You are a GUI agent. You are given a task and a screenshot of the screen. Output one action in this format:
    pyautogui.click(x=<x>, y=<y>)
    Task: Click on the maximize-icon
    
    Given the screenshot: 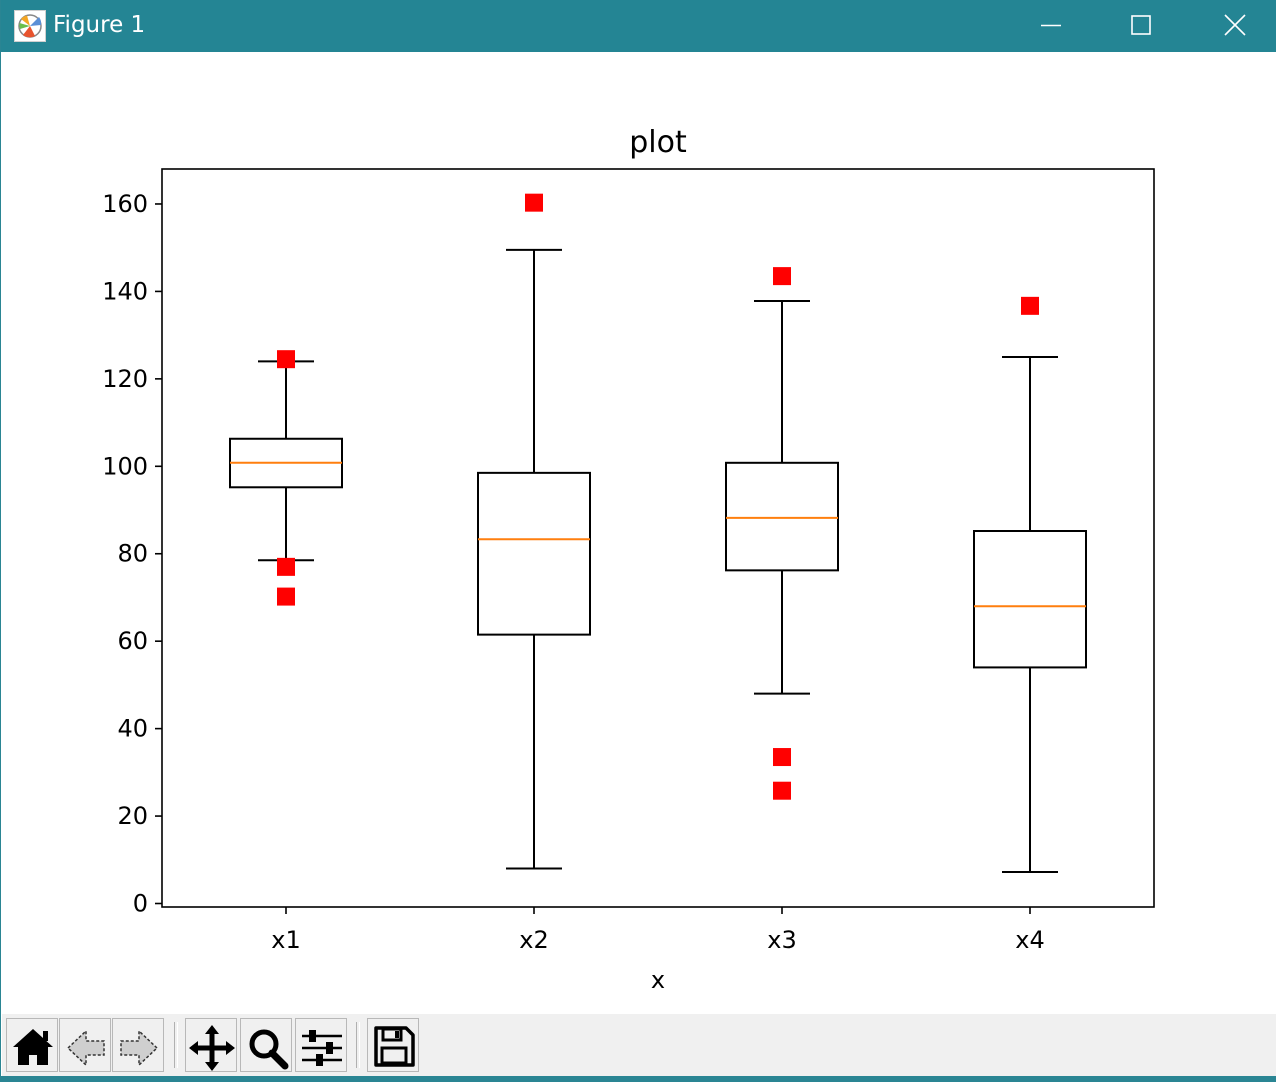 What is the action you would take?
    pyautogui.click(x=1141, y=25)
    